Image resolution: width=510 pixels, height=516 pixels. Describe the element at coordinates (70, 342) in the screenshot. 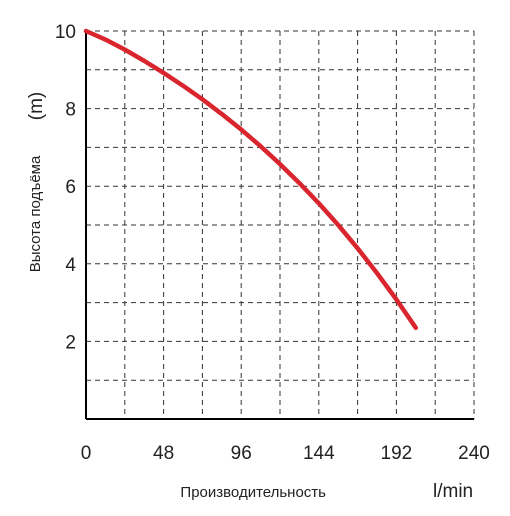

I see `y-tick-label: 2` at that location.